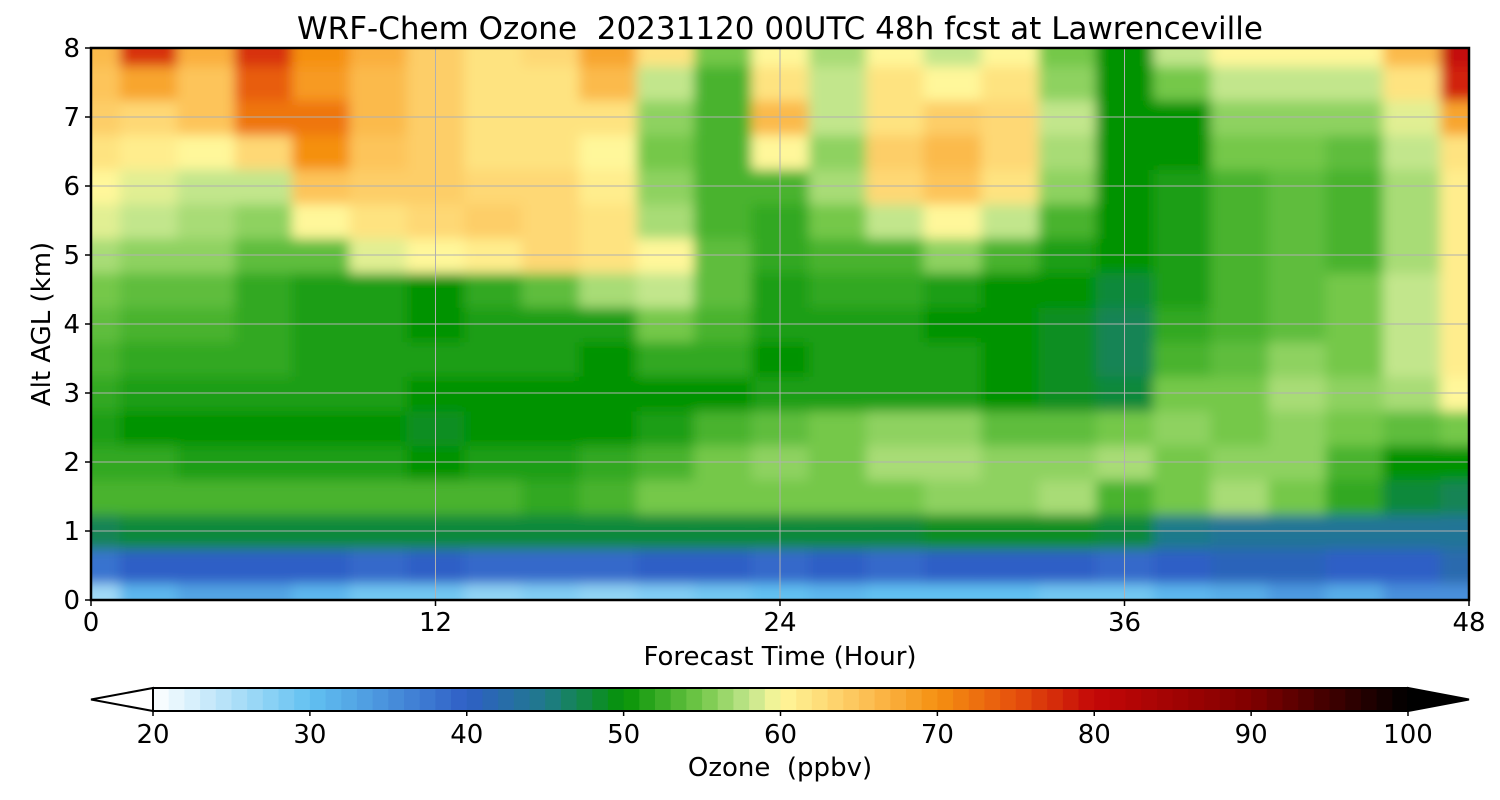 The width and height of the screenshot is (1500, 800). I want to click on x-tick-label: 0, so click(91, 623).